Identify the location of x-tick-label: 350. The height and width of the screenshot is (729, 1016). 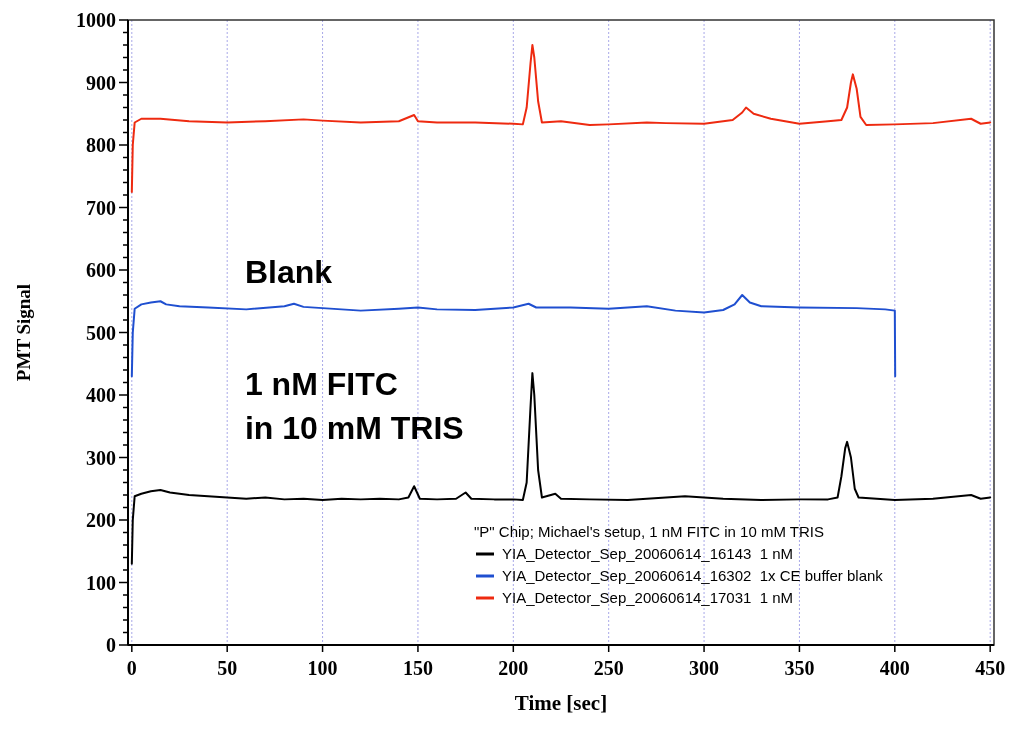
(799, 668).